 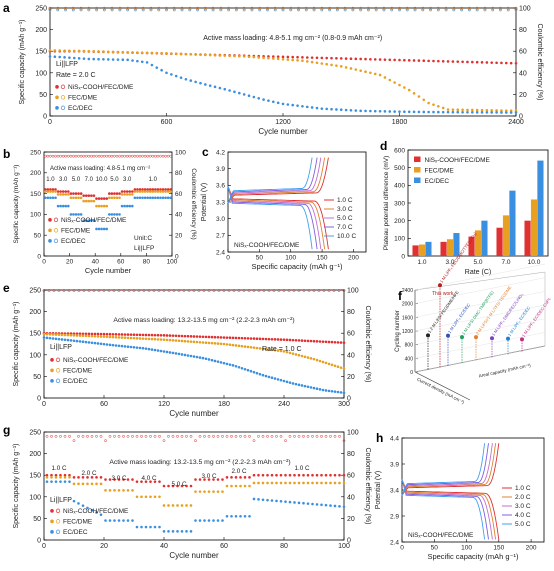 I want to click on rate-label: 2.0 C, so click(x=239, y=471).